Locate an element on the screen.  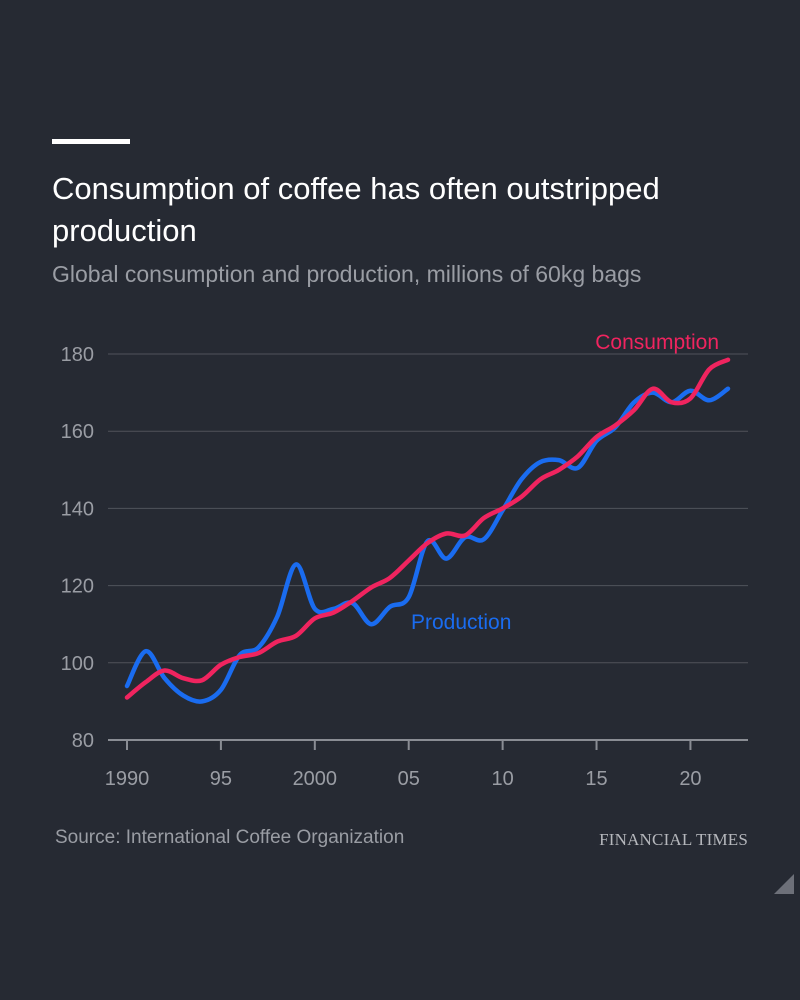
x-tick-label-2005: 05 is located at coordinates (409, 779).